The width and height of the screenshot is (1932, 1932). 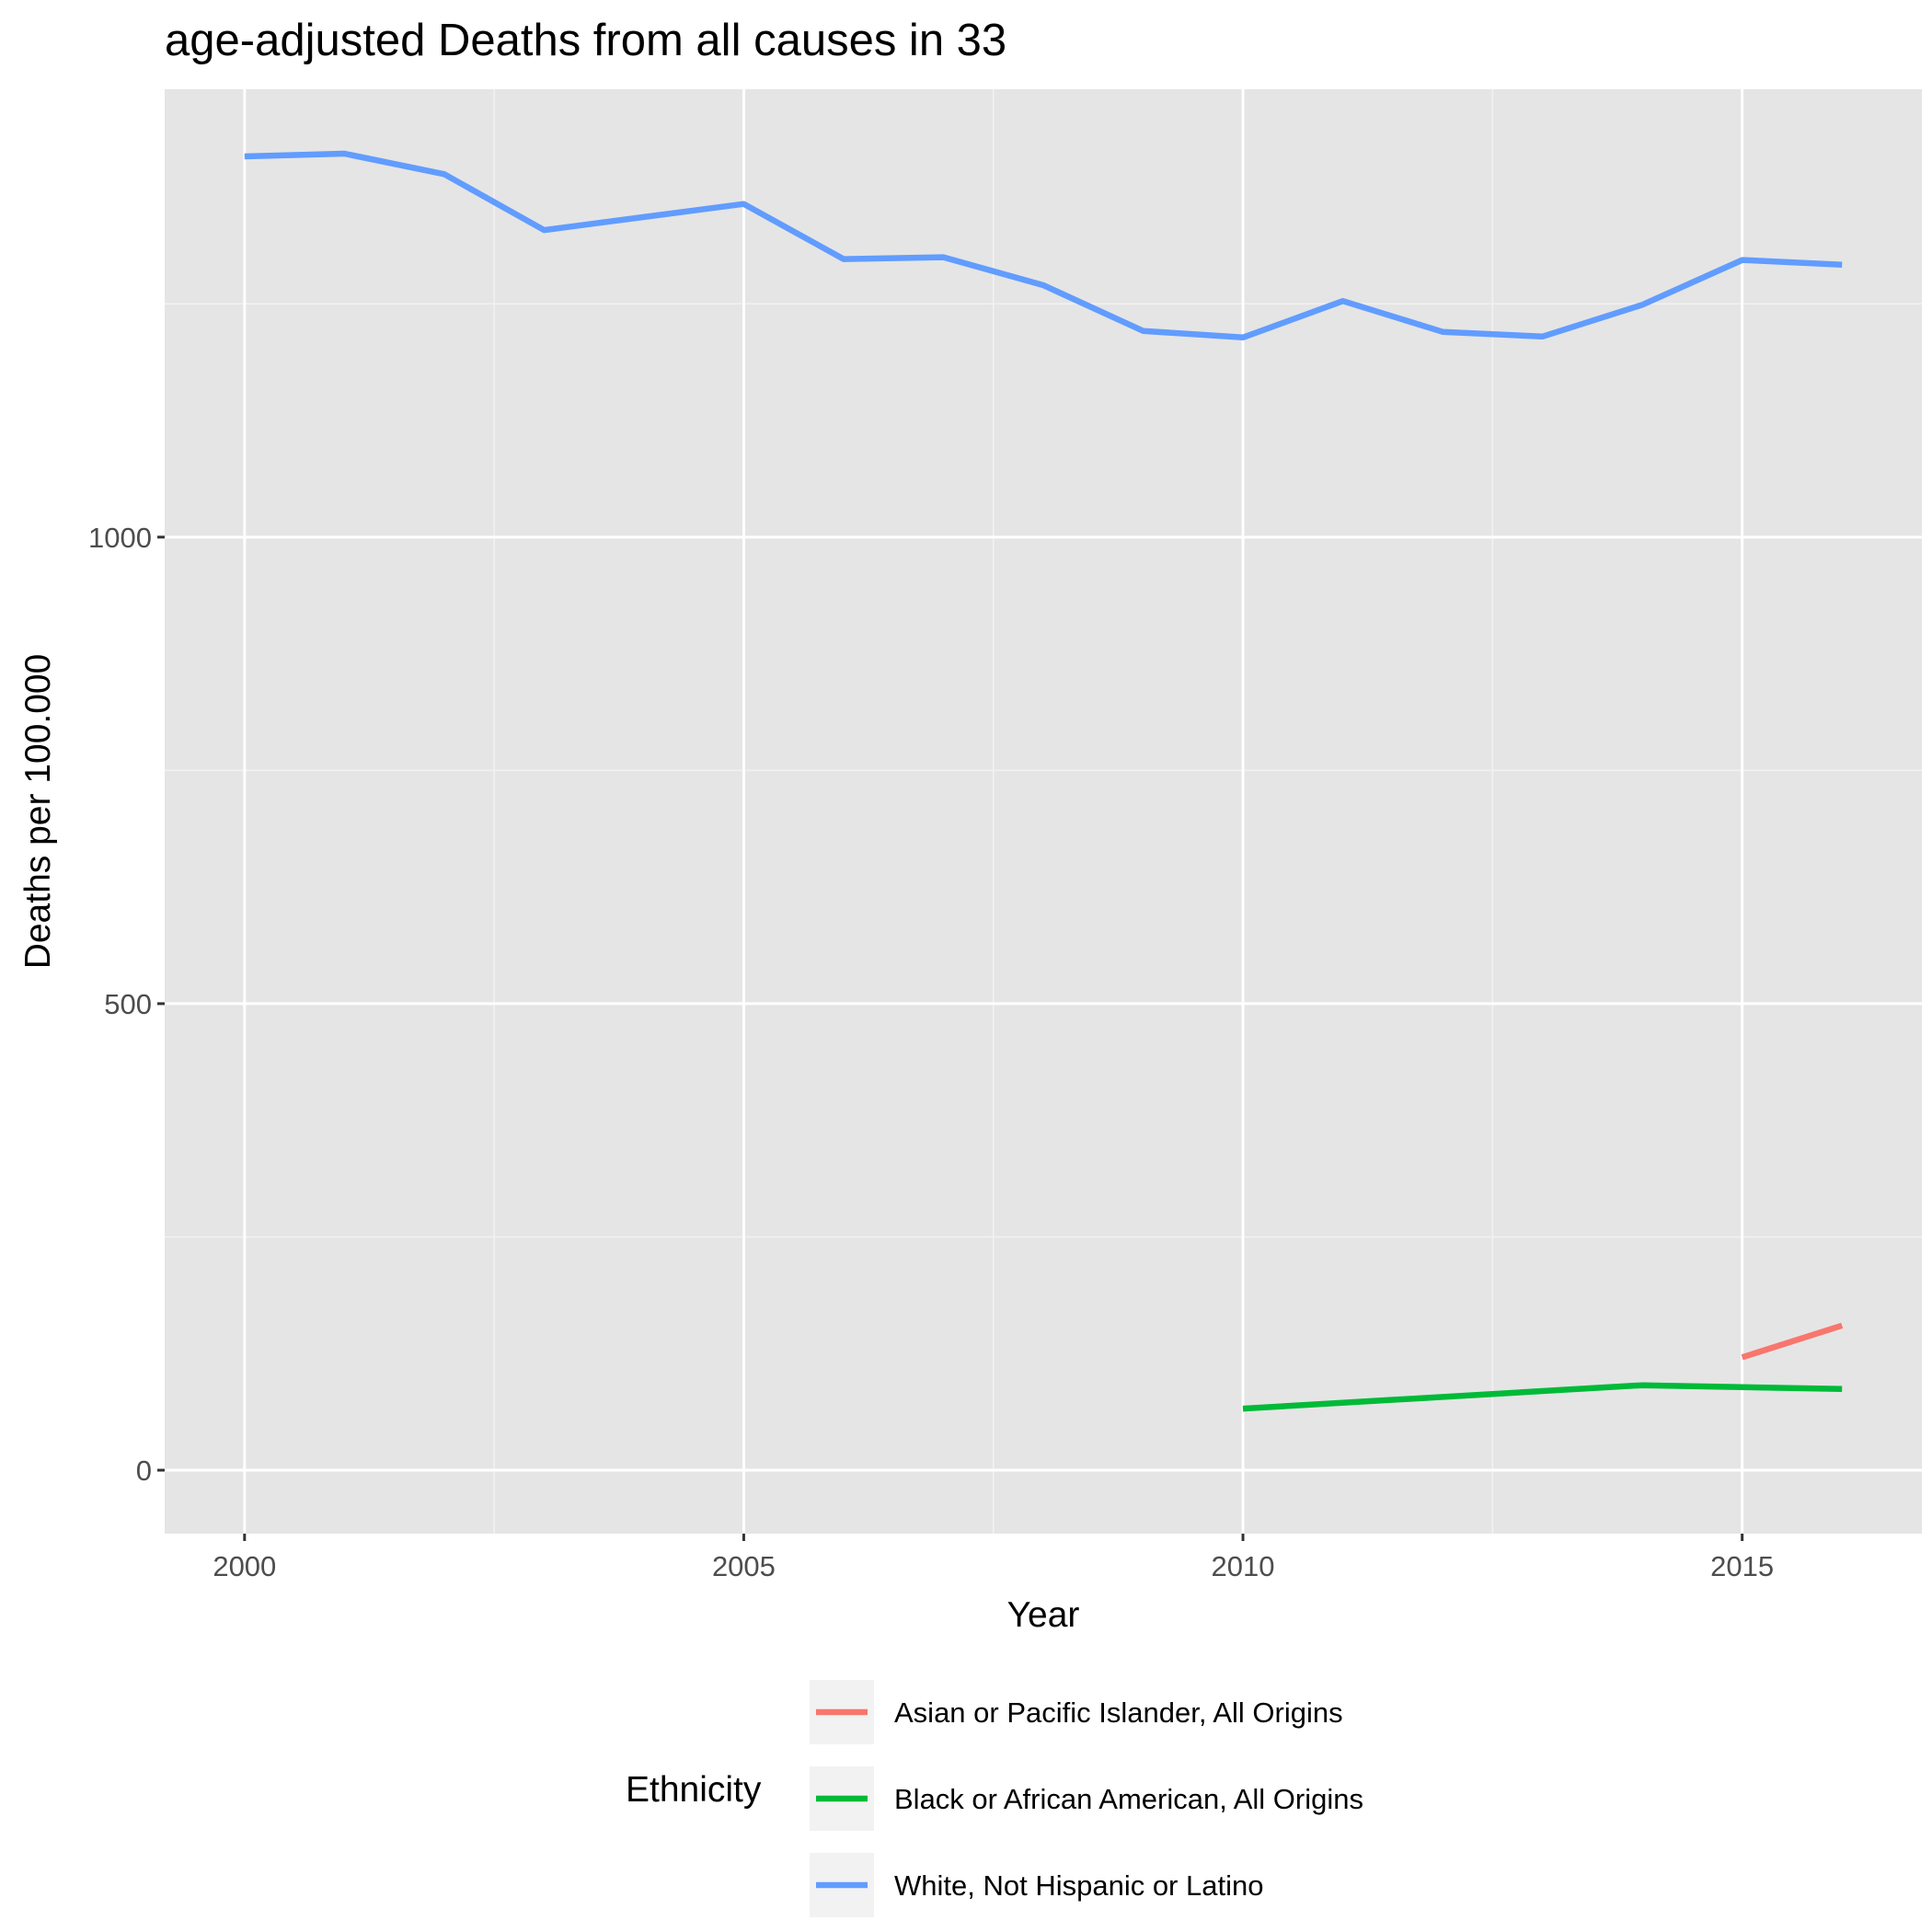 What do you see at coordinates (1078, 1886) in the screenshot?
I see `legend-label: White, Not Hispanic or Latino` at bounding box center [1078, 1886].